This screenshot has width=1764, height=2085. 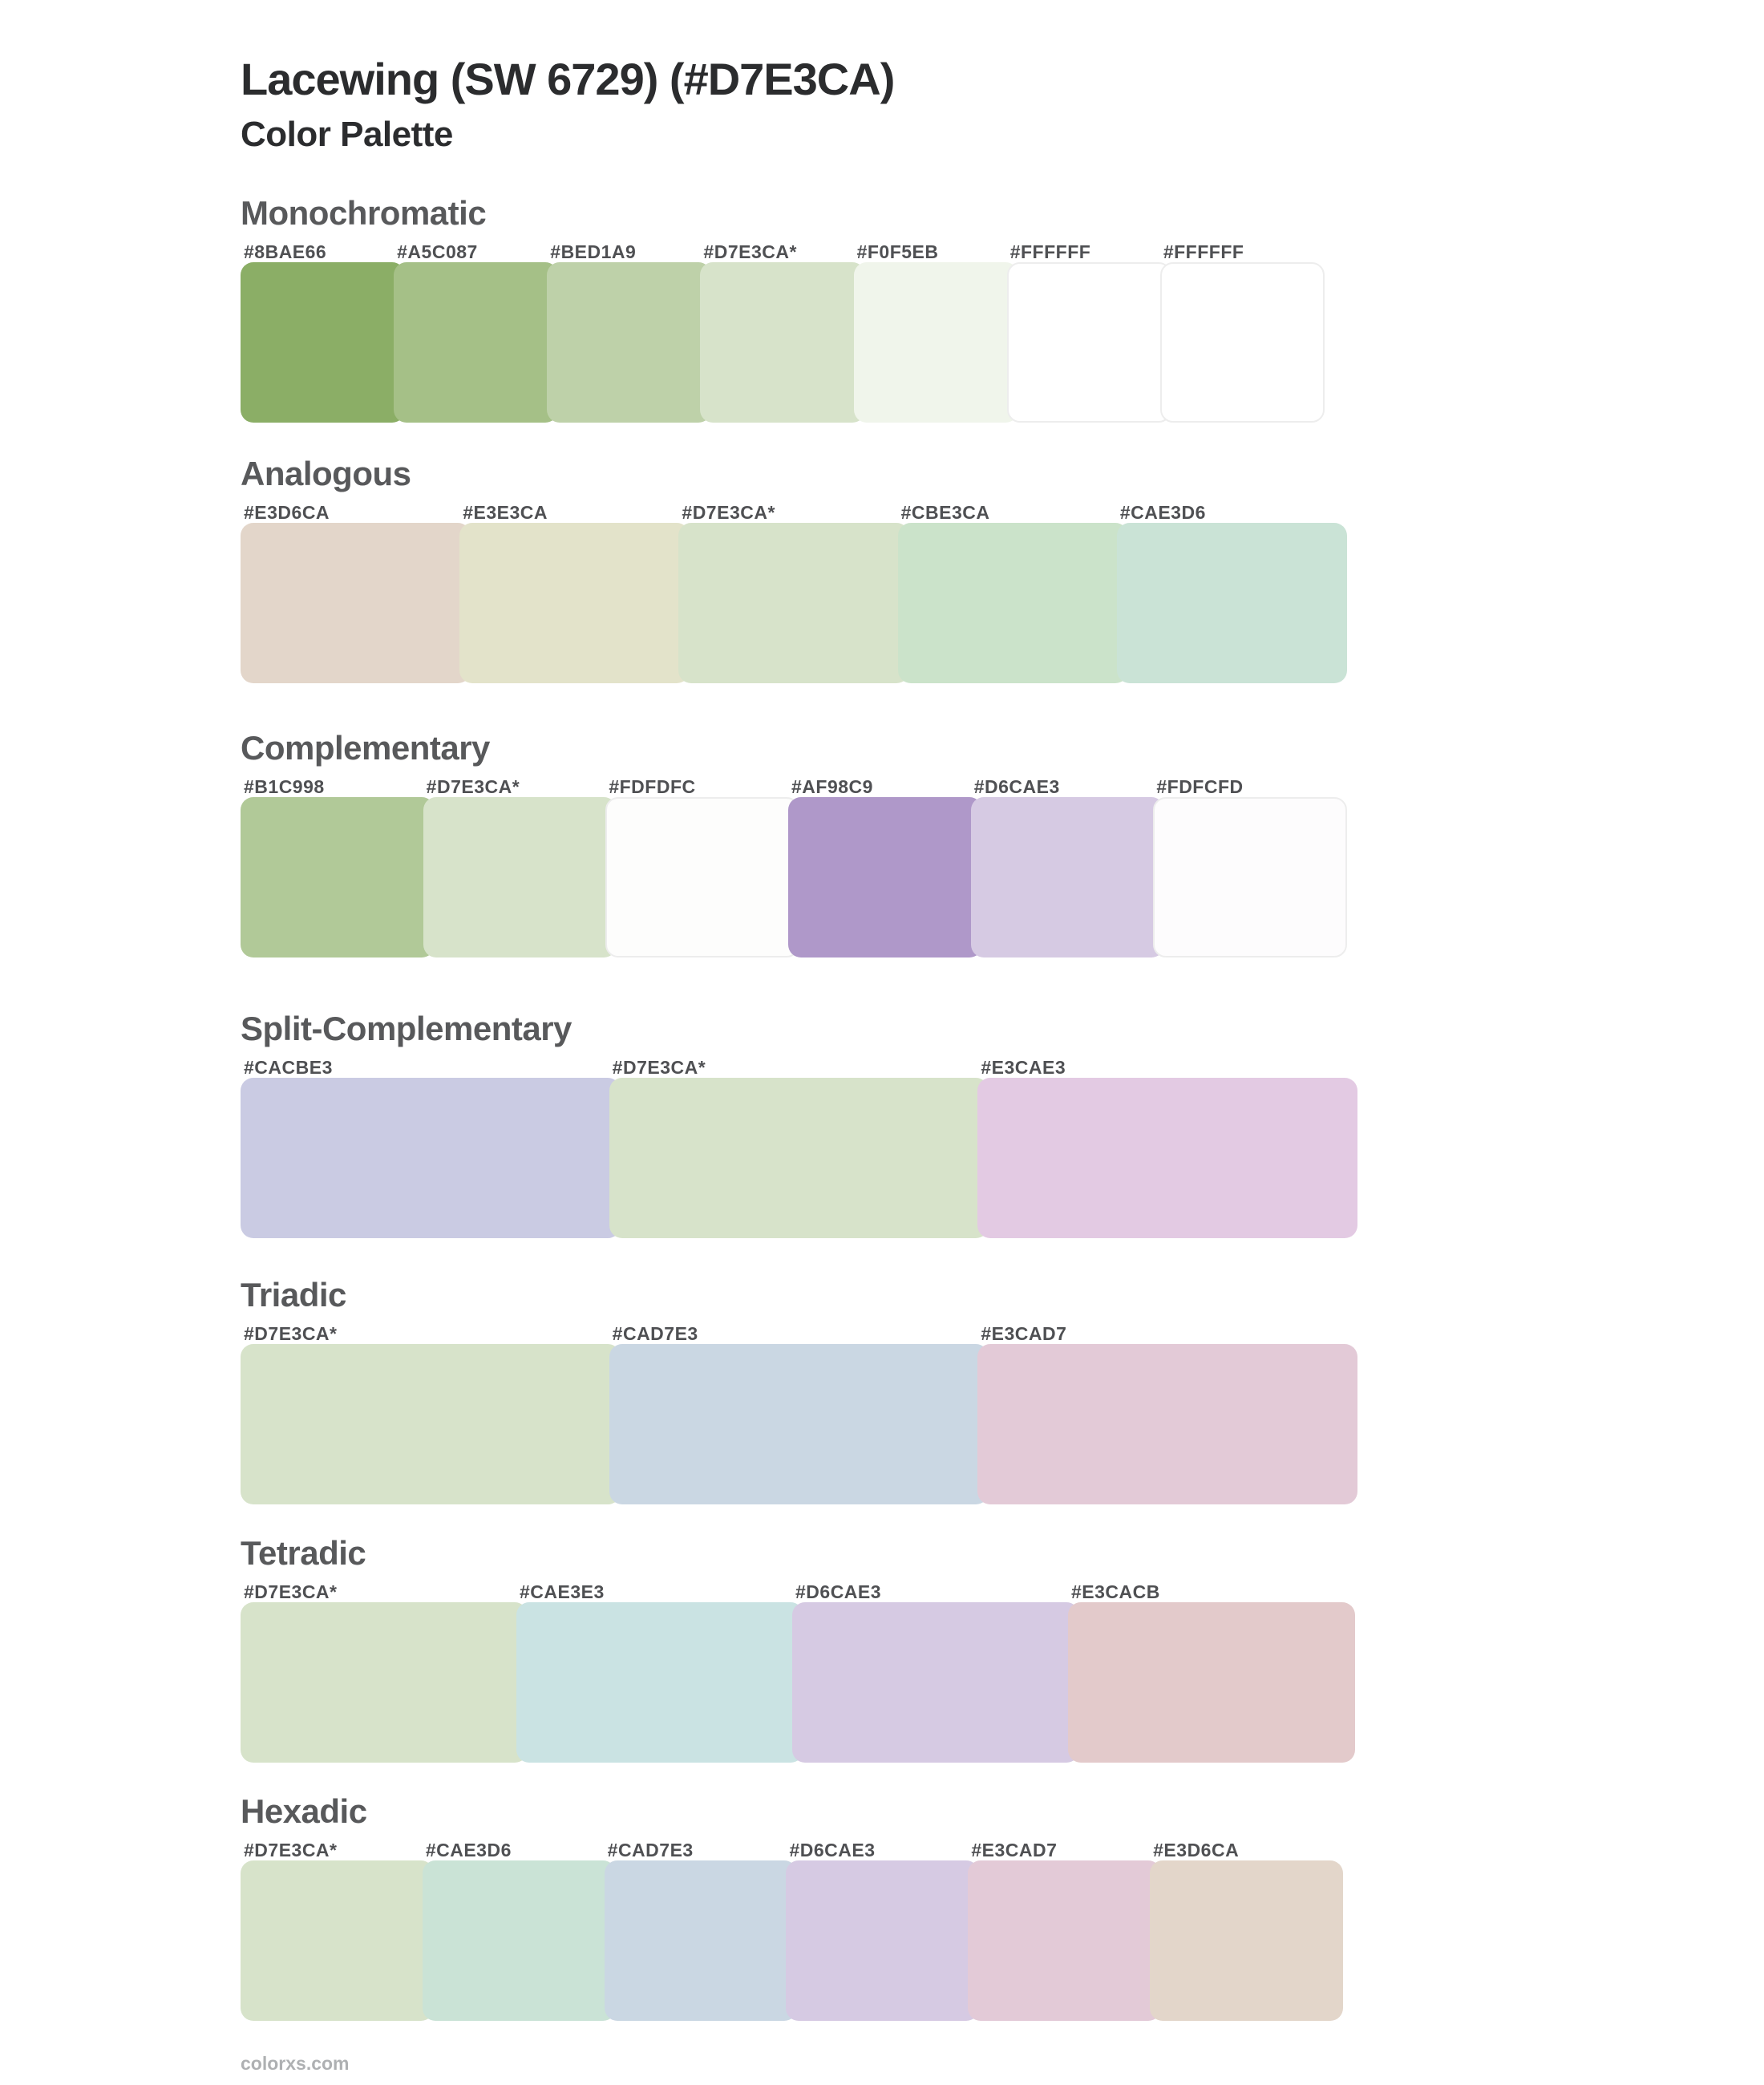 What do you see at coordinates (406, 1029) in the screenshot?
I see `section-heading: Split-Complementary` at bounding box center [406, 1029].